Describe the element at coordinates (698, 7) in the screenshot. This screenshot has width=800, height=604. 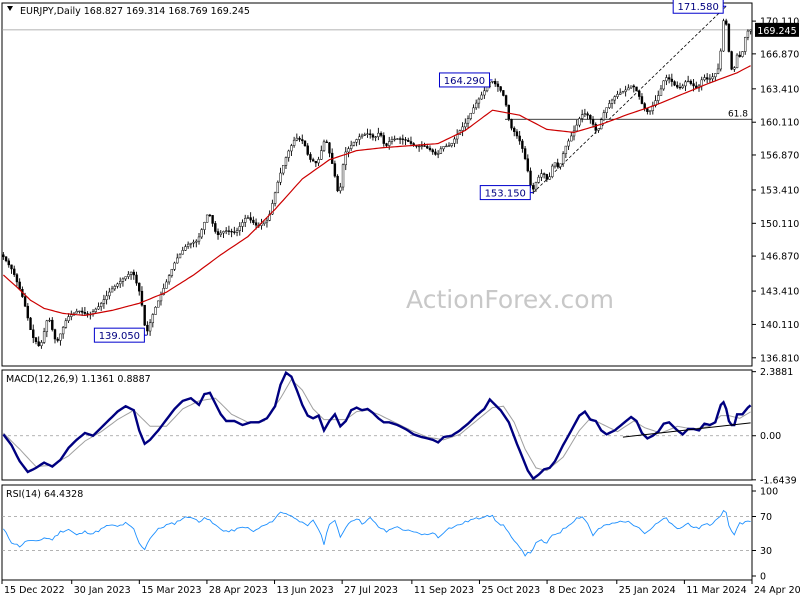
I see `price-annotation-label: 171.580` at that location.